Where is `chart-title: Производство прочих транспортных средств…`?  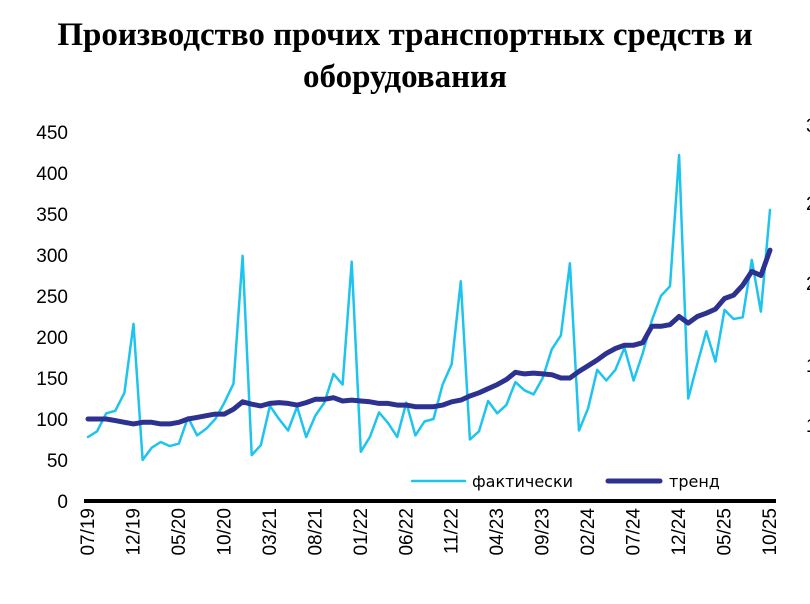
chart-title: Производство прочих транспортных средств… is located at coordinates (405, 56).